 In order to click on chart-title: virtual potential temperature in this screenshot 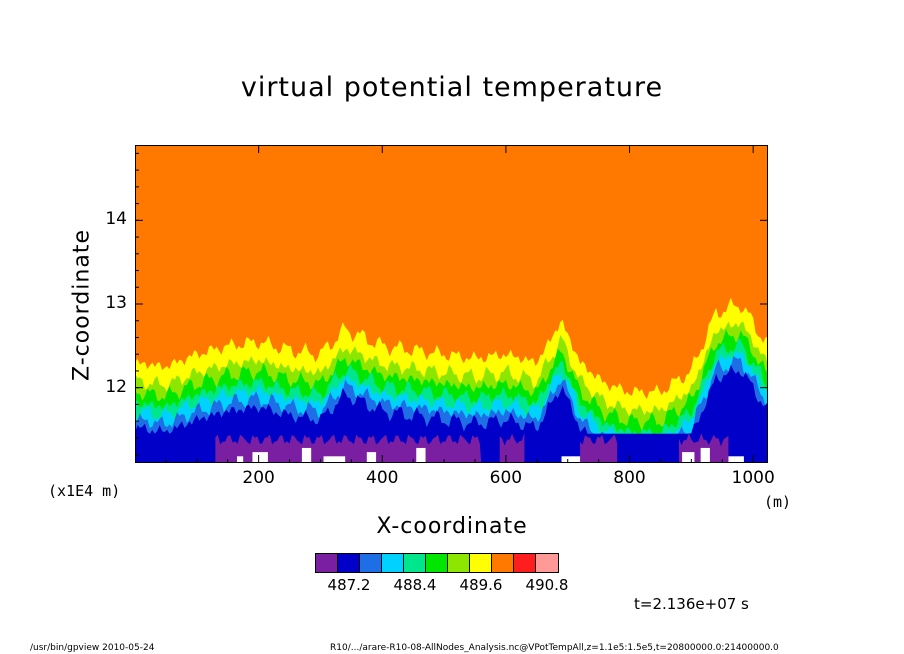, I will do `click(452, 87)`.